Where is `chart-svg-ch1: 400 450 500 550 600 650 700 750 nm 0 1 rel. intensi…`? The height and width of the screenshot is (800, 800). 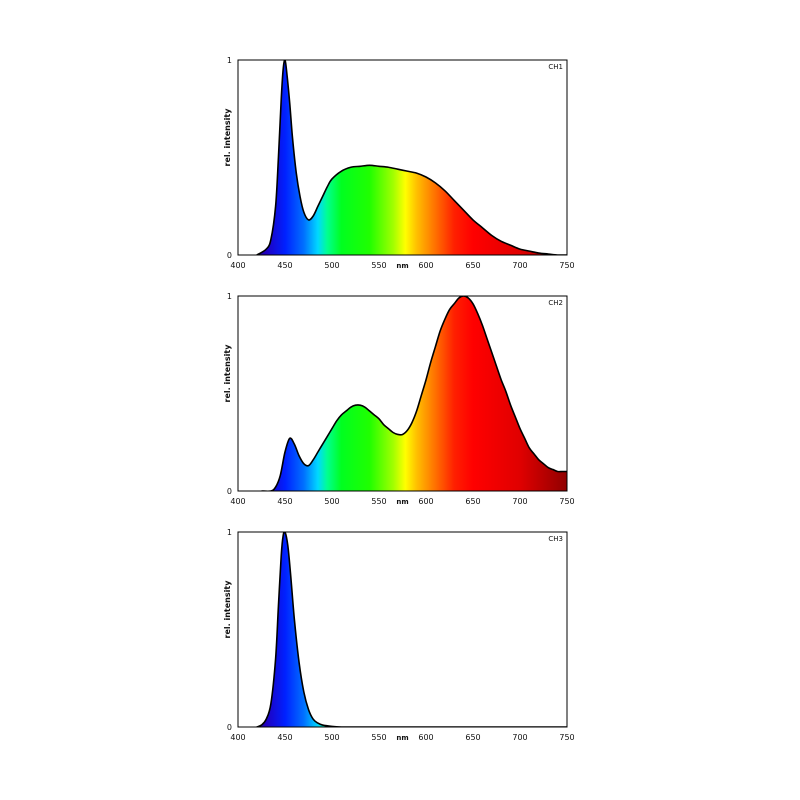
chart-svg-ch1: 400 450 500 550 600 650 700 750 nm 0 1 rel. intensi… is located at coordinates (399, 163).